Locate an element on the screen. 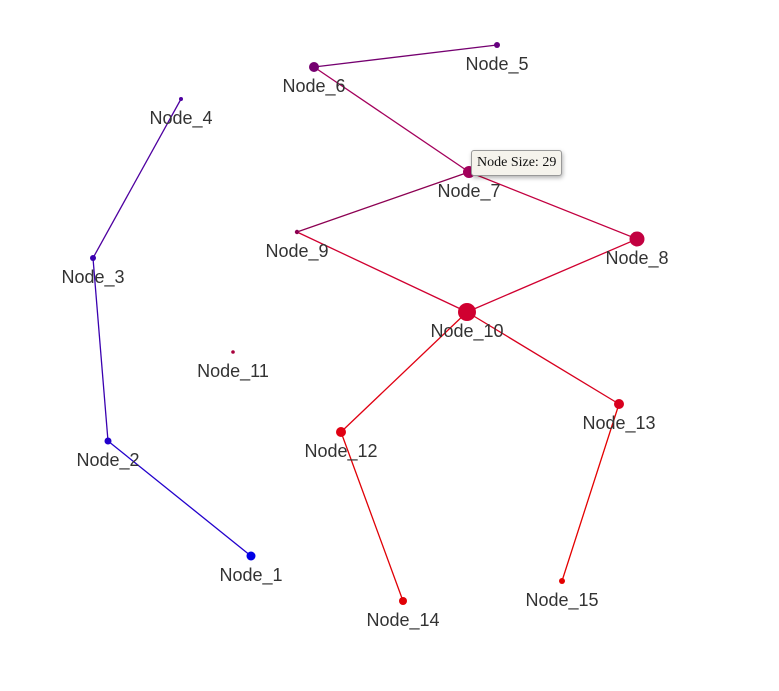 The image size is (779, 691). node-label: Node_3 is located at coordinates (92, 277).